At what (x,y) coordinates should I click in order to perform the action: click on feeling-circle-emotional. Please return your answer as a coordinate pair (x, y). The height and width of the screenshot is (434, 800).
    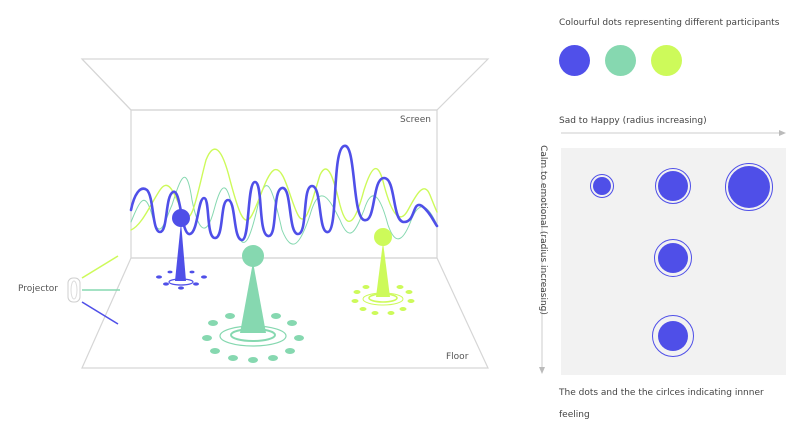
    Looking at the image, I should click on (673, 258).